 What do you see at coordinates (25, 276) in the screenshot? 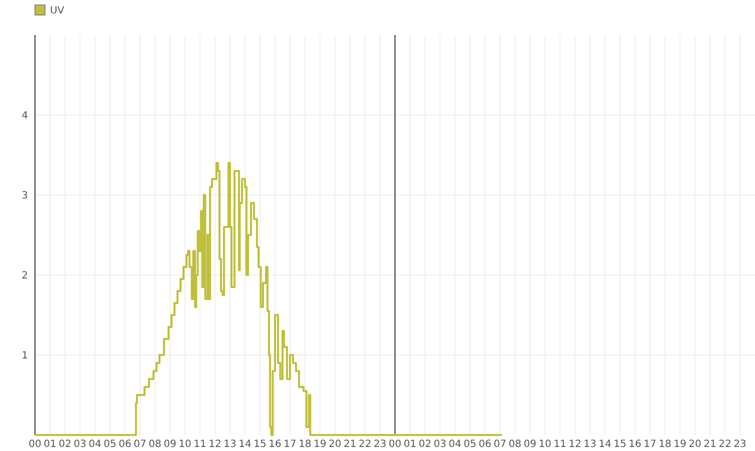
I see `y-tick-label: 2` at bounding box center [25, 276].